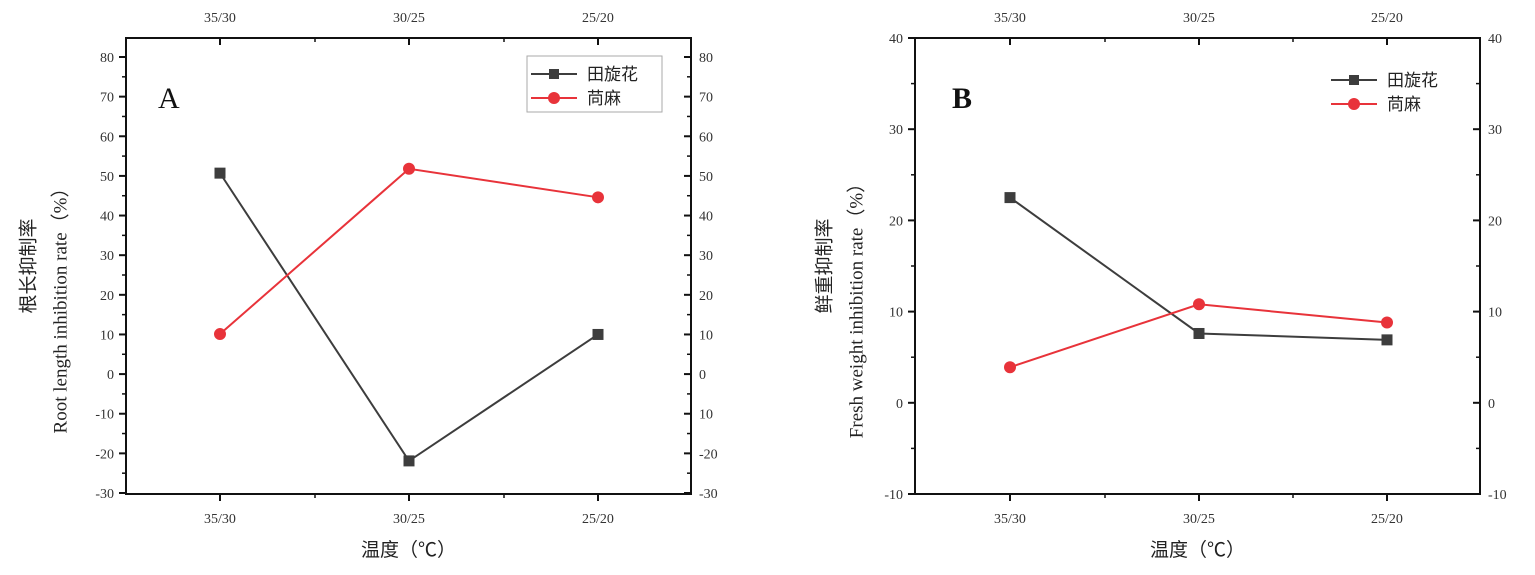 The image size is (1535, 575). Describe the element at coordinates (104, 454) in the screenshot. I see `y-tick-label-left: -20` at that location.